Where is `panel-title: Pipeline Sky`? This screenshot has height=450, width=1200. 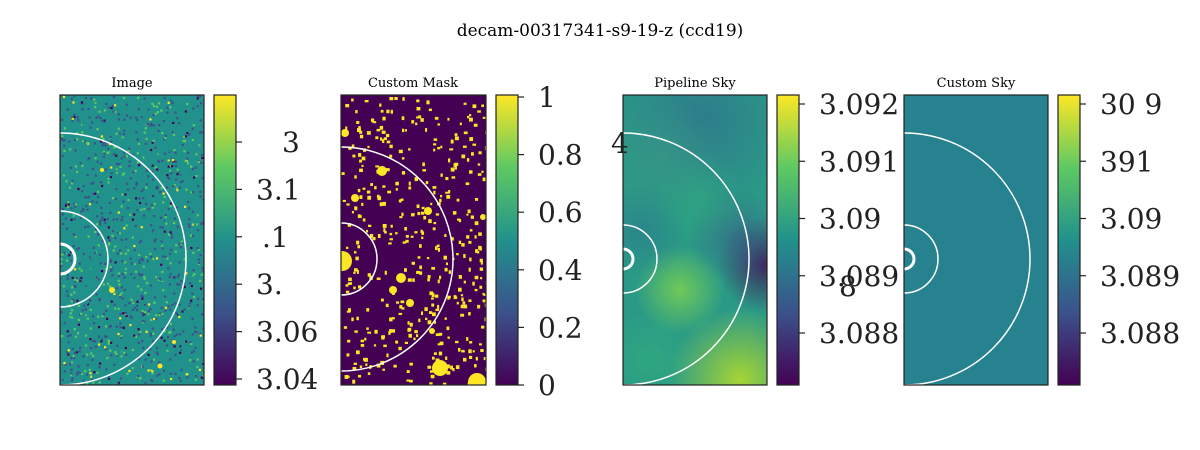
panel-title: Pipeline Sky is located at coordinates (695, 83).